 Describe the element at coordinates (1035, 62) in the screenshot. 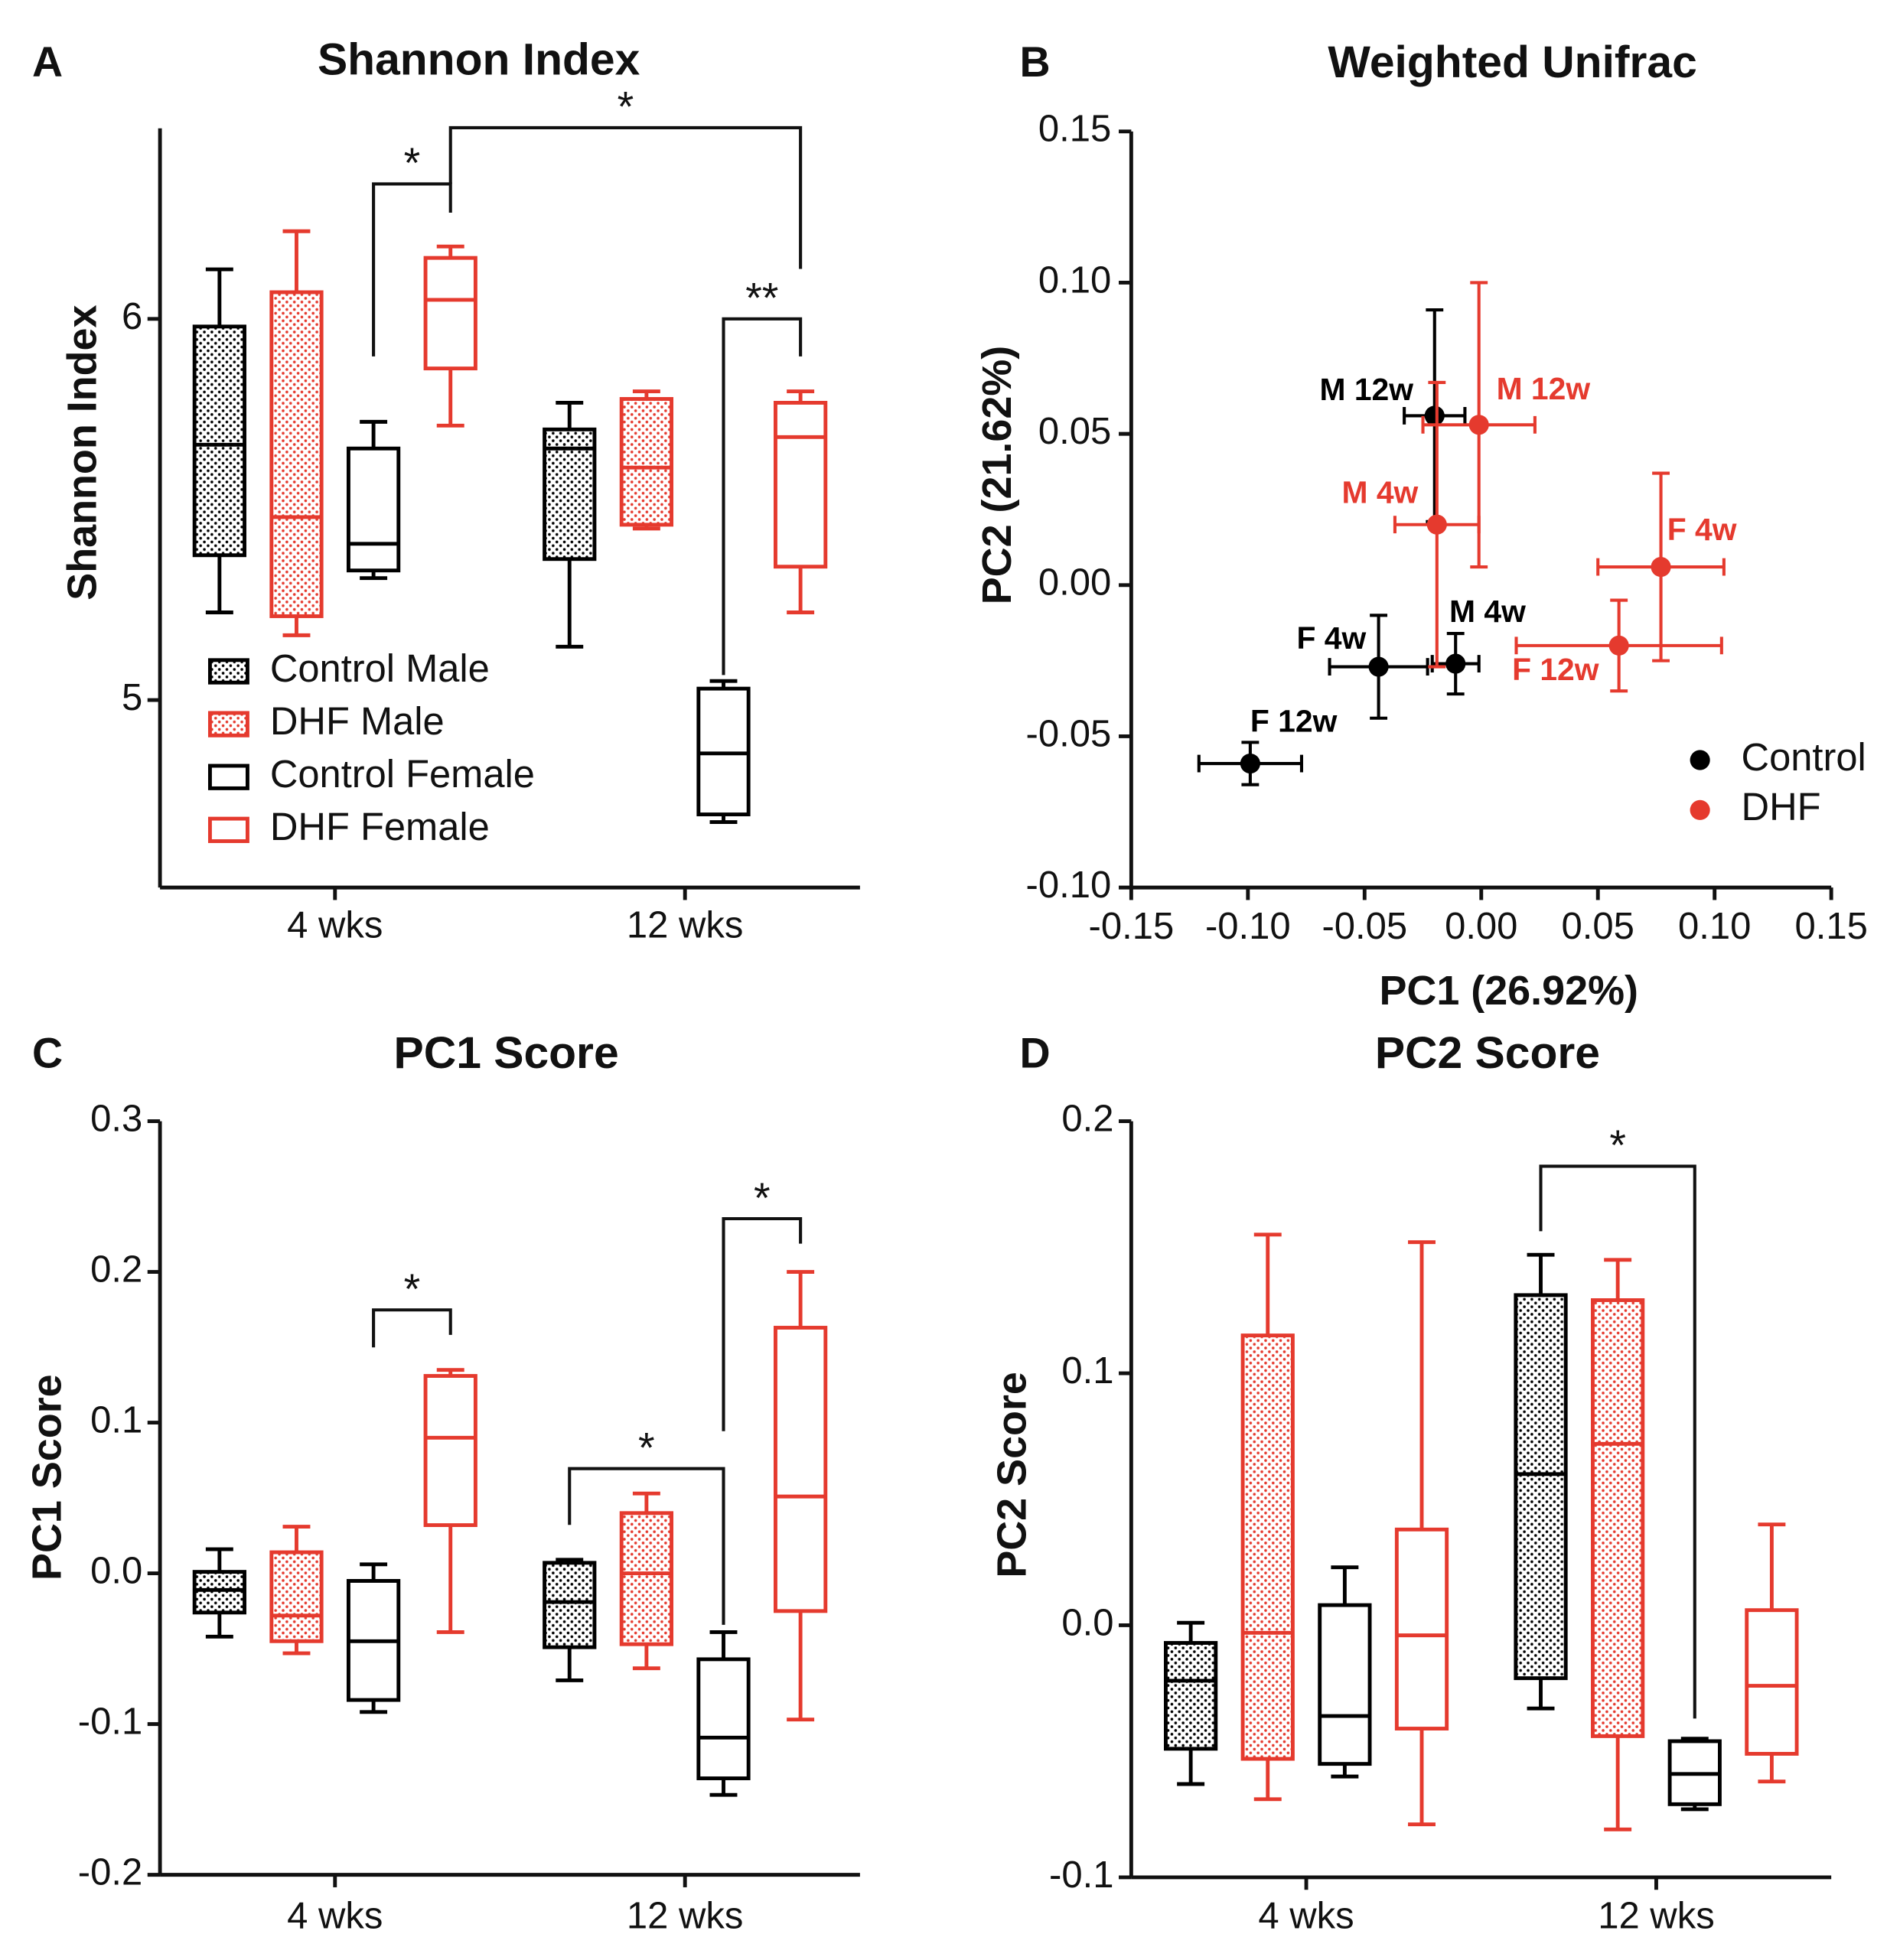

I see `panel-letter: B` at that location.